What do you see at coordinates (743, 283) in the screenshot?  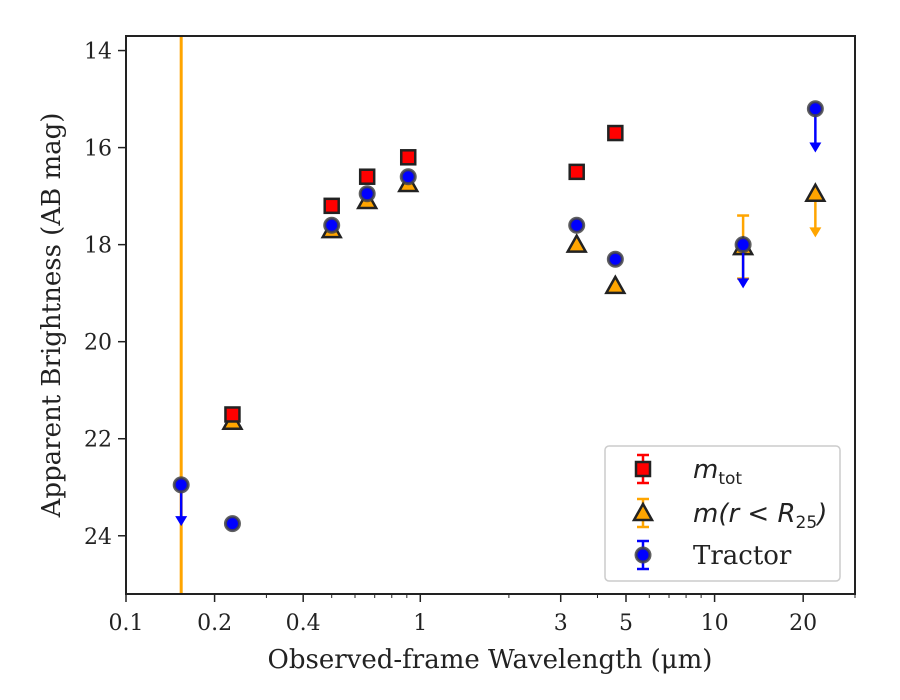 I see `series-2-upper-limit-arrow-1-head` at bounding box center [743, 283].